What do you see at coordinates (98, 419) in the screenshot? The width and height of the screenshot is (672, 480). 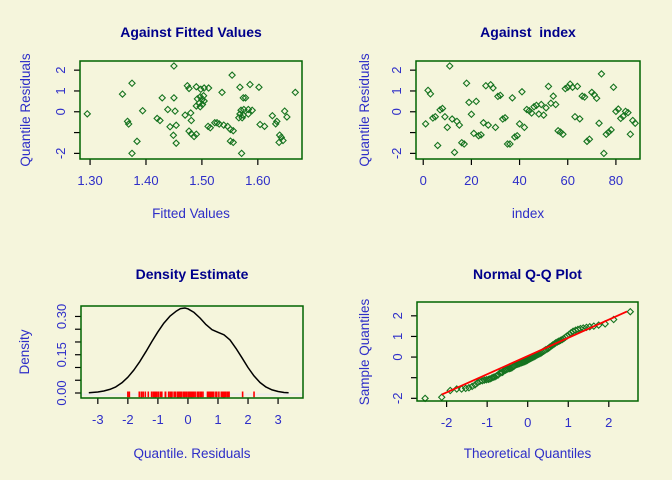 I see `tick-label: -3` at bounding box center [98, 419].